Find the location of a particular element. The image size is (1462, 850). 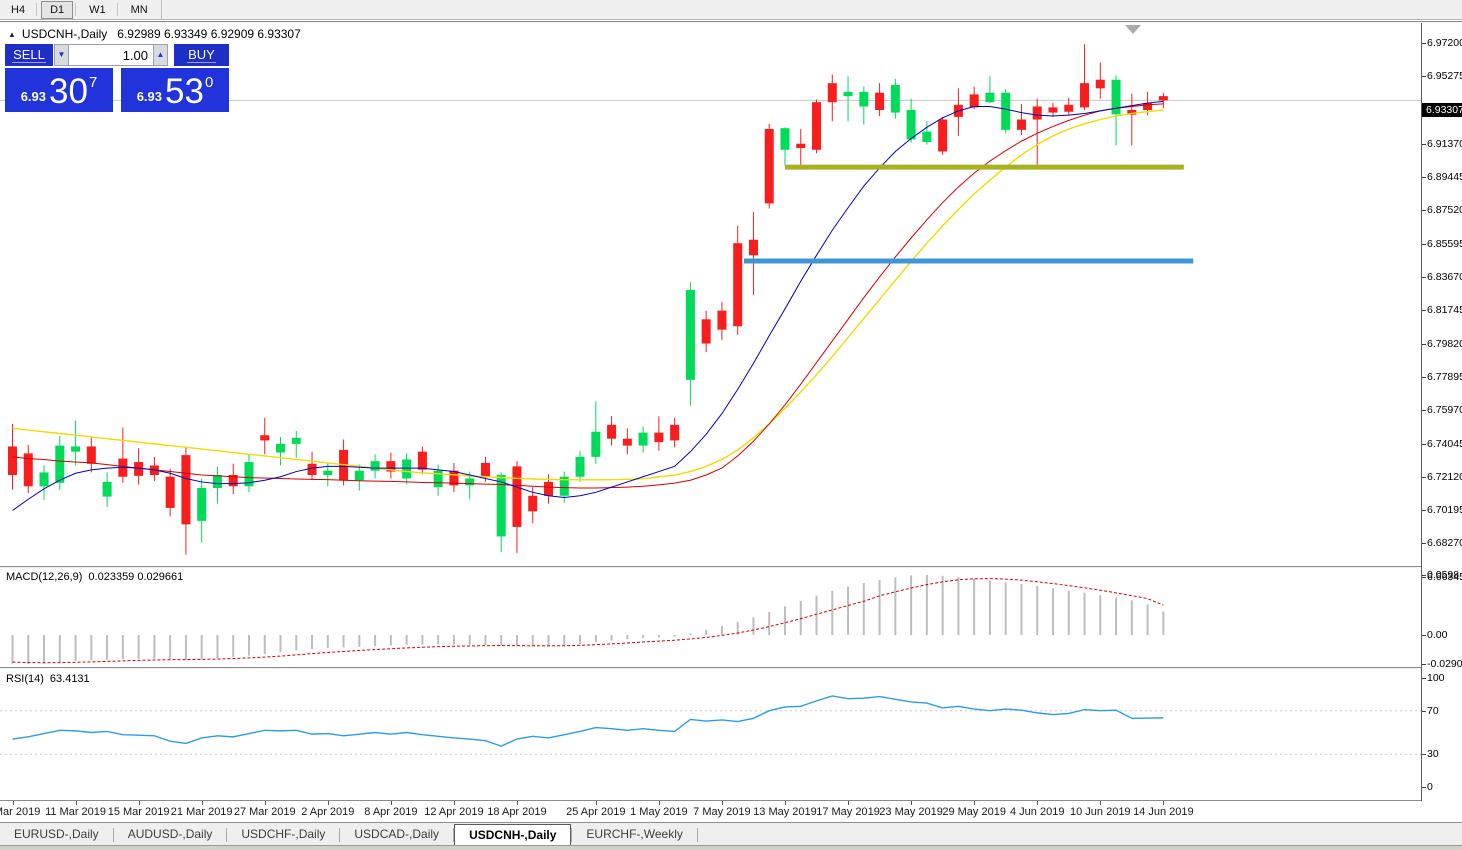

toolbar-separator is located at coordinates (76, 9).